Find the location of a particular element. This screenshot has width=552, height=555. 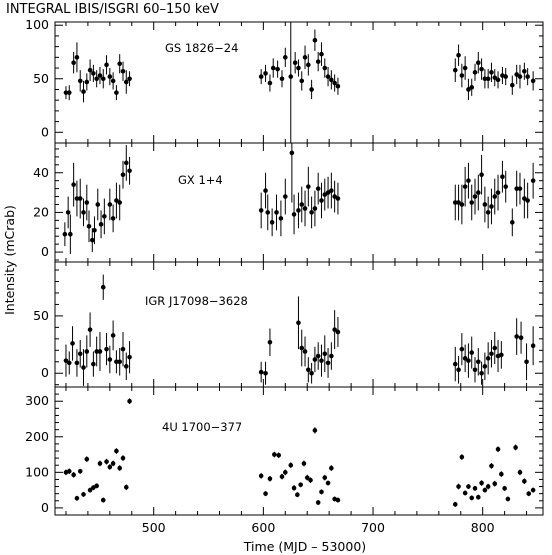

x-tick-label: 800 is located at coordinates (483, 527).